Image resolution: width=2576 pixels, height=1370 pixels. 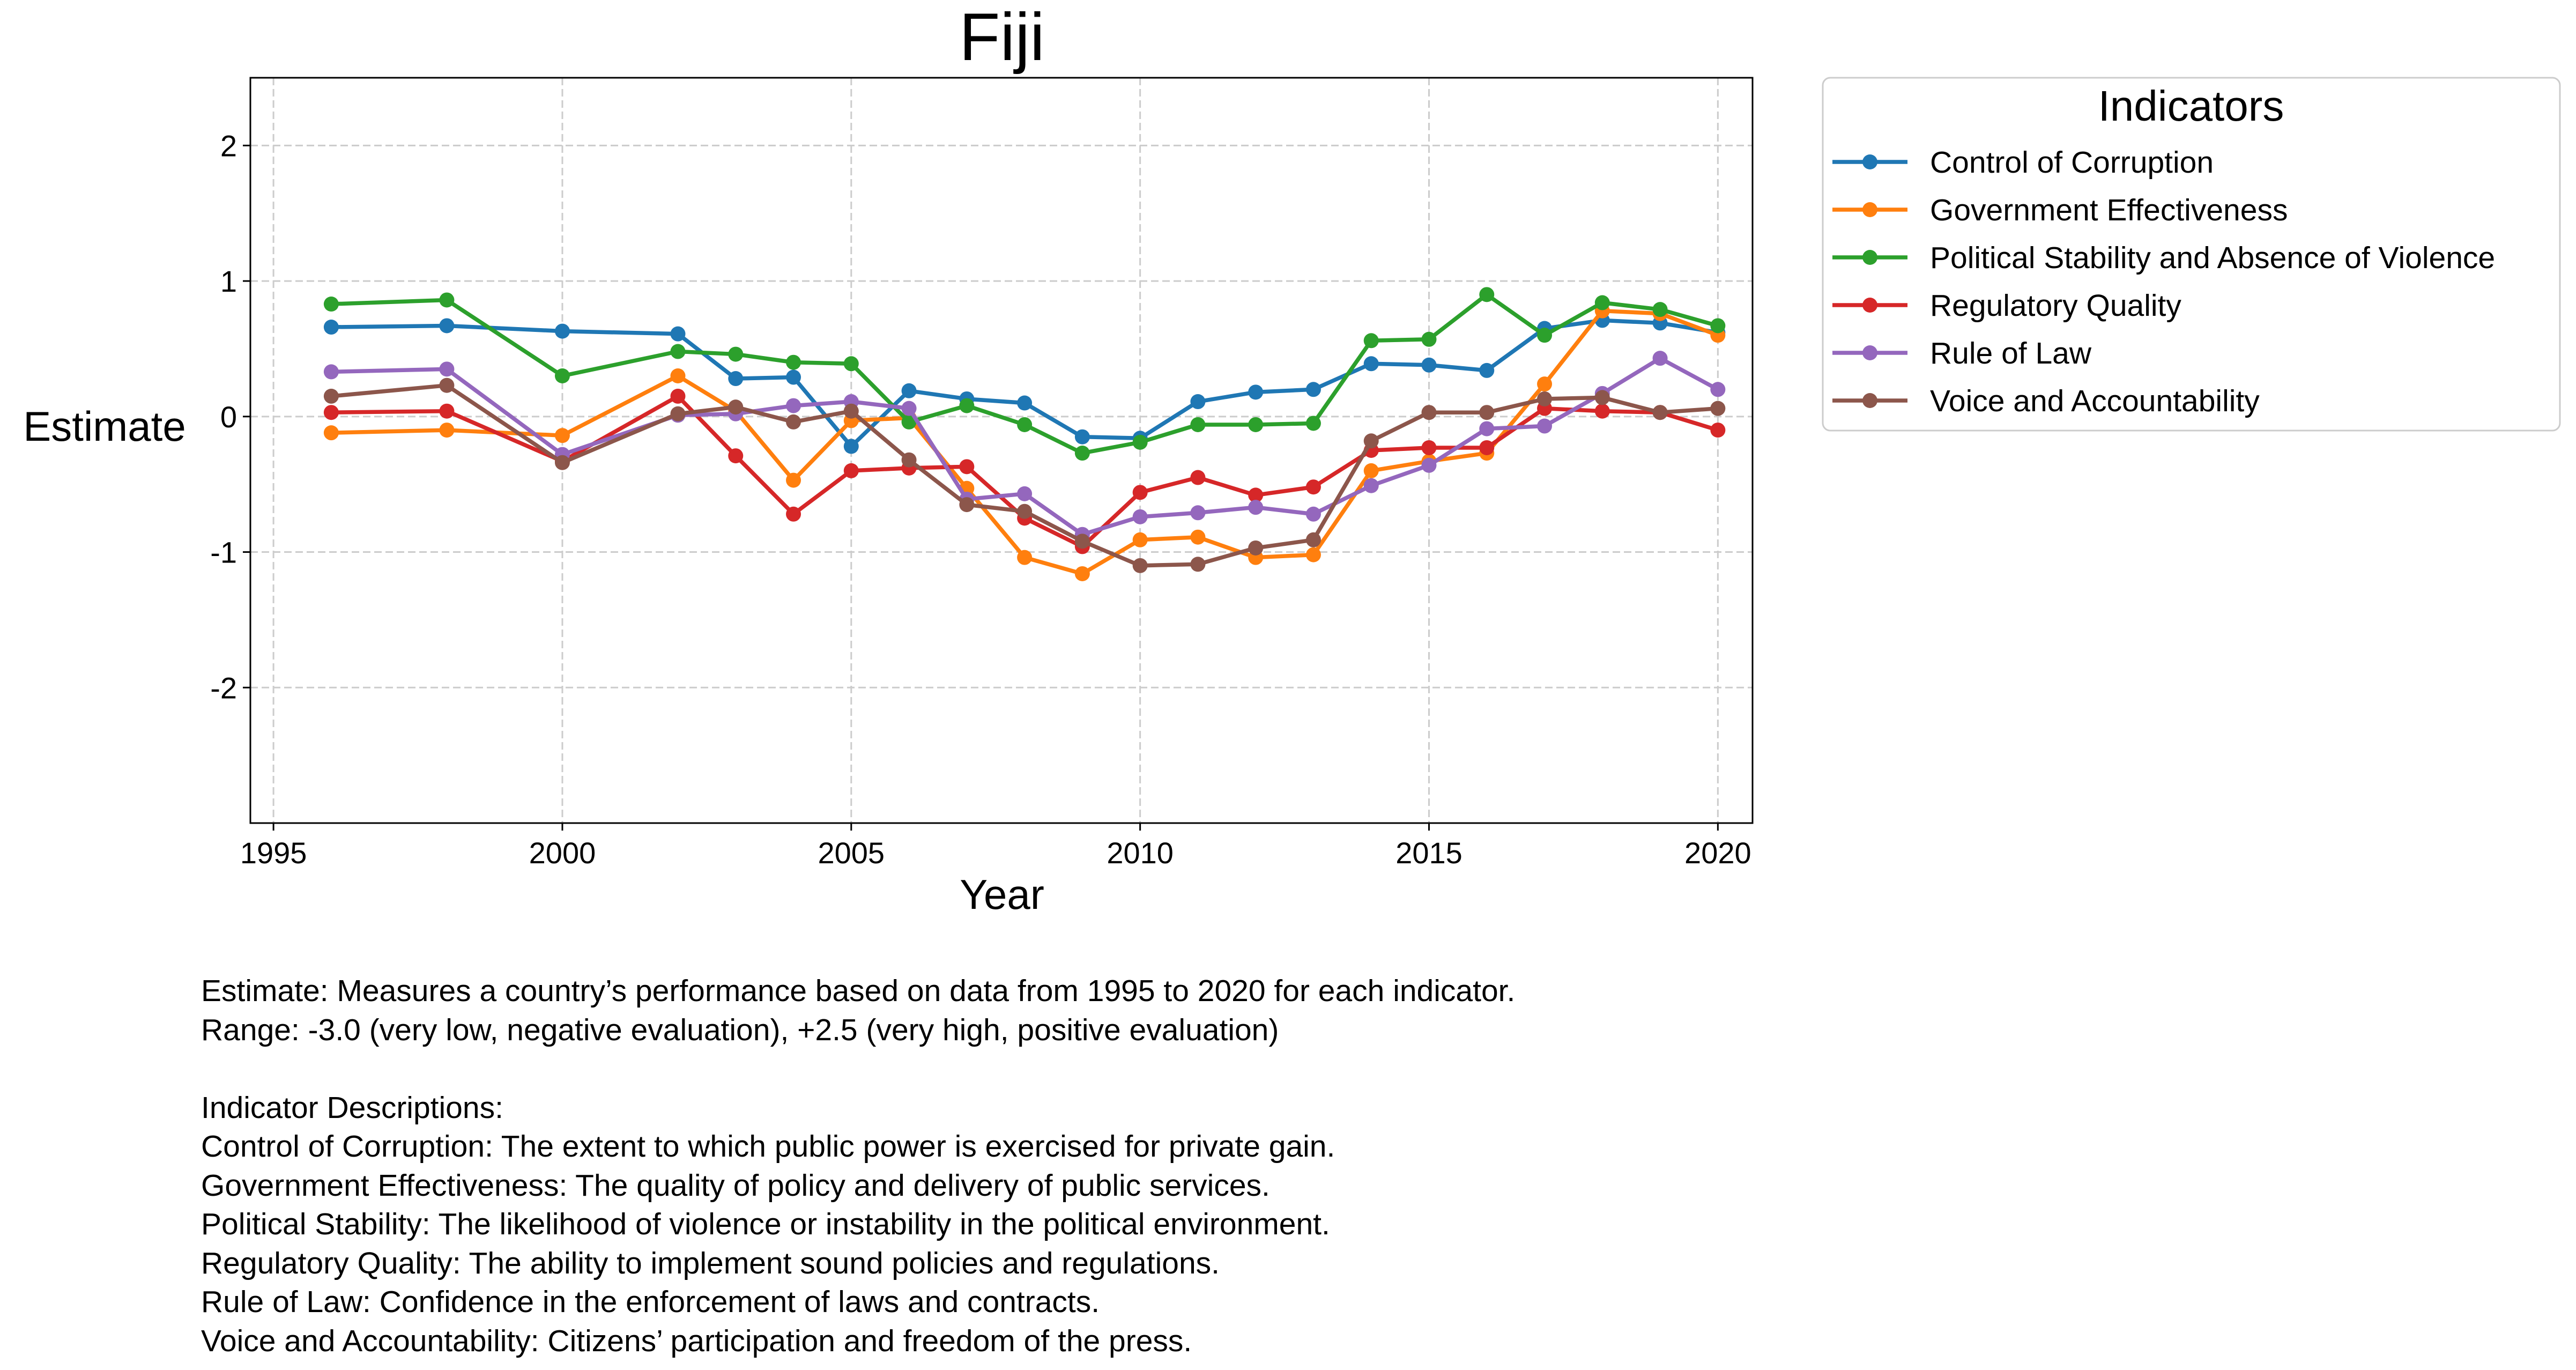 I want to click on chart-title: Fiji, so click(x=1002, y=37).